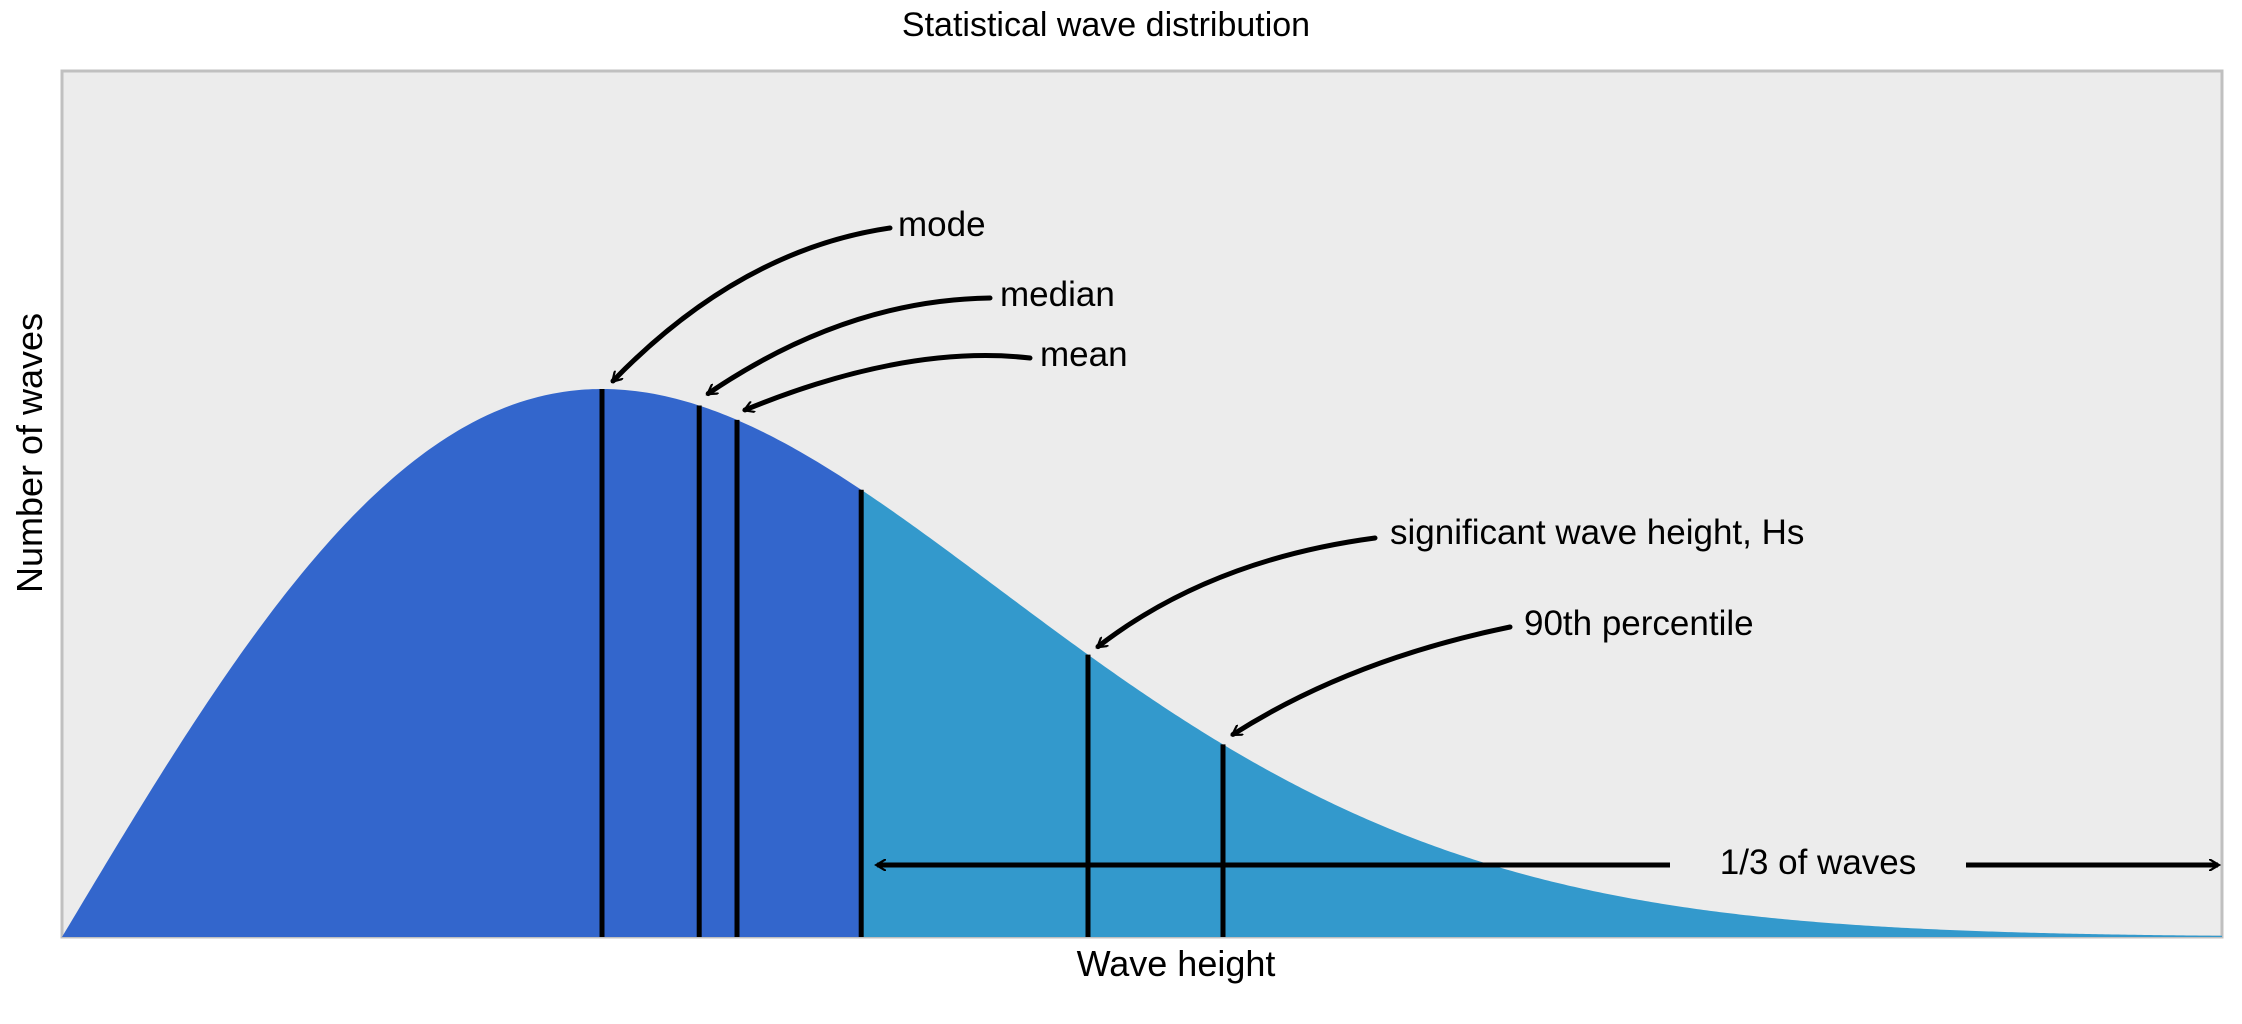 Image resolution: width=2242 pixels, height=1024 pixels. Describe the element at coordinates (1236, 592) in the screenshot. I see `hs-arrow` at that location.